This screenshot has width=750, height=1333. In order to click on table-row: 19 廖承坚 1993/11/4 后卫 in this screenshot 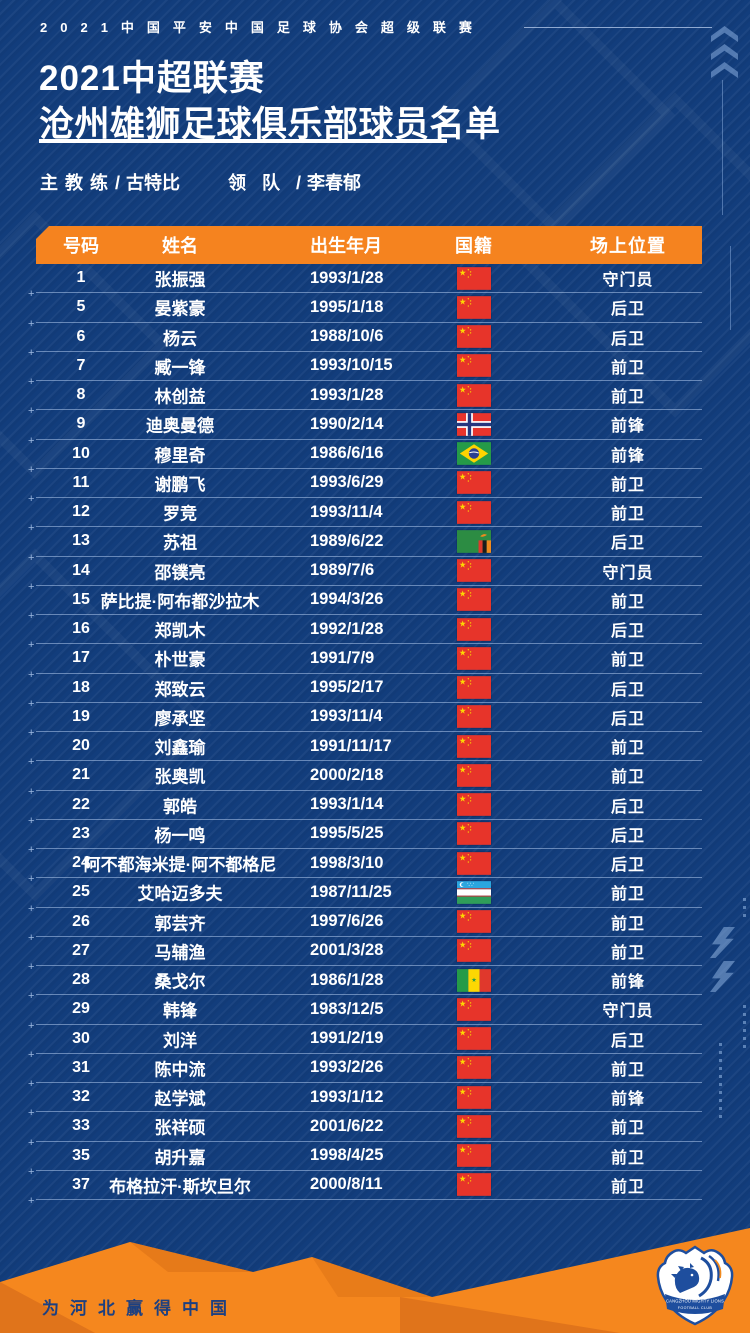, I will do `click(365, 721)`.